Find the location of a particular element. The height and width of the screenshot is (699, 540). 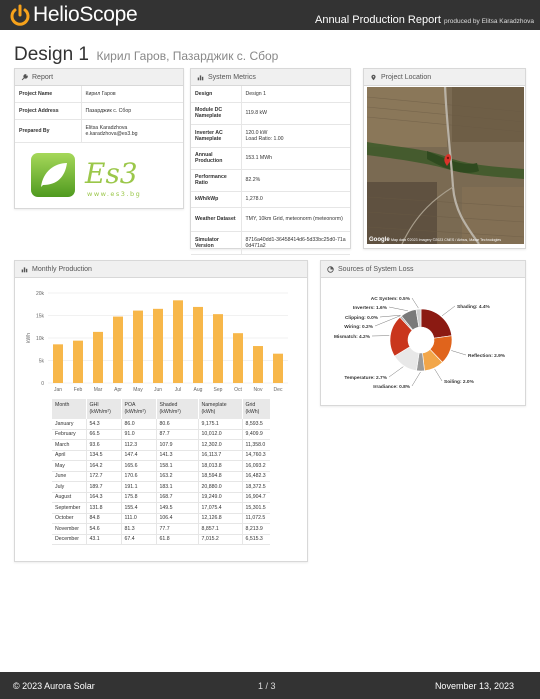

table-cell: 16,482.3 is located at coordinates (256, 476).